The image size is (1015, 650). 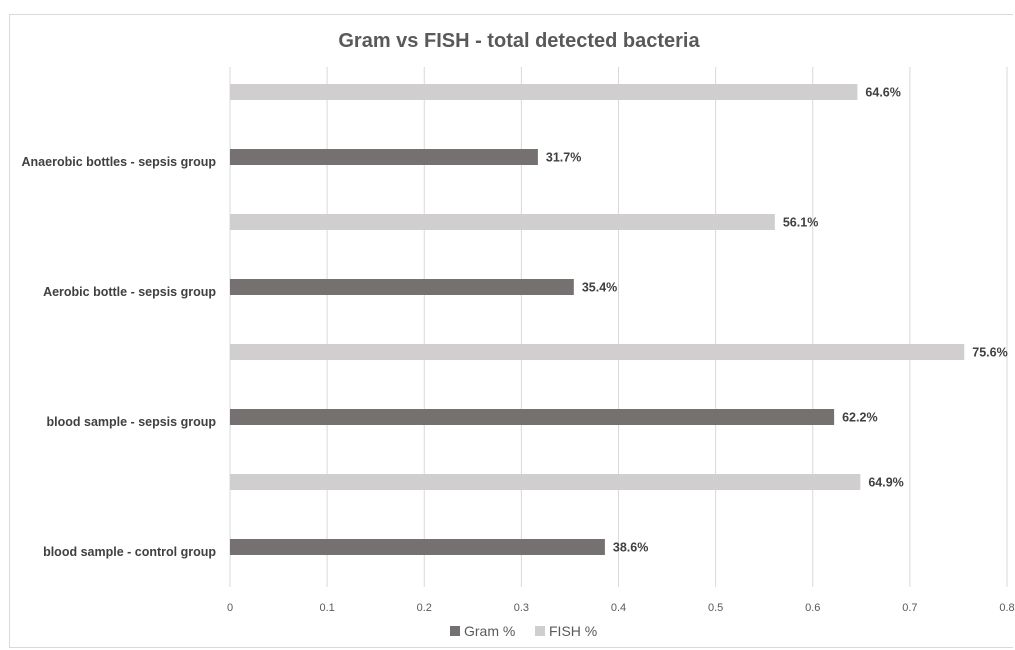 I want to click on chart-title: Gram vs FISH - total detected bacteria, so click(x=519, y=41).